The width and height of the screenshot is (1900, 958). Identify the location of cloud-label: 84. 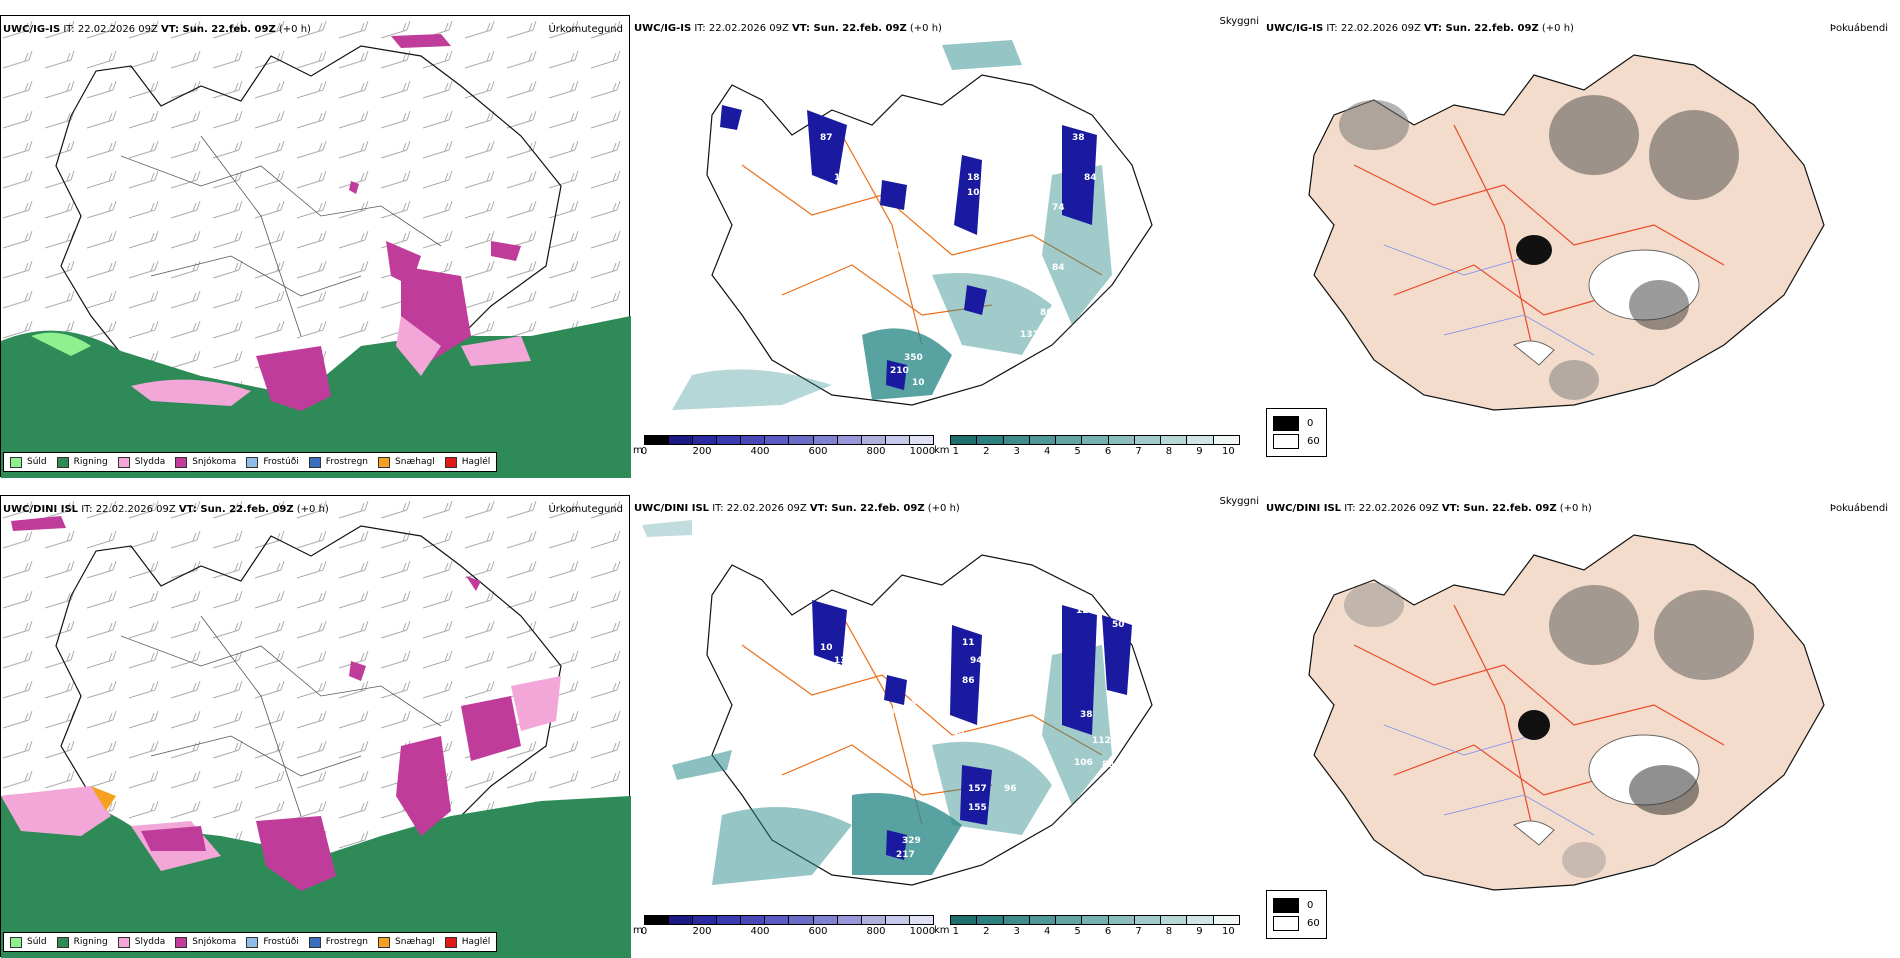
(1058, 268).